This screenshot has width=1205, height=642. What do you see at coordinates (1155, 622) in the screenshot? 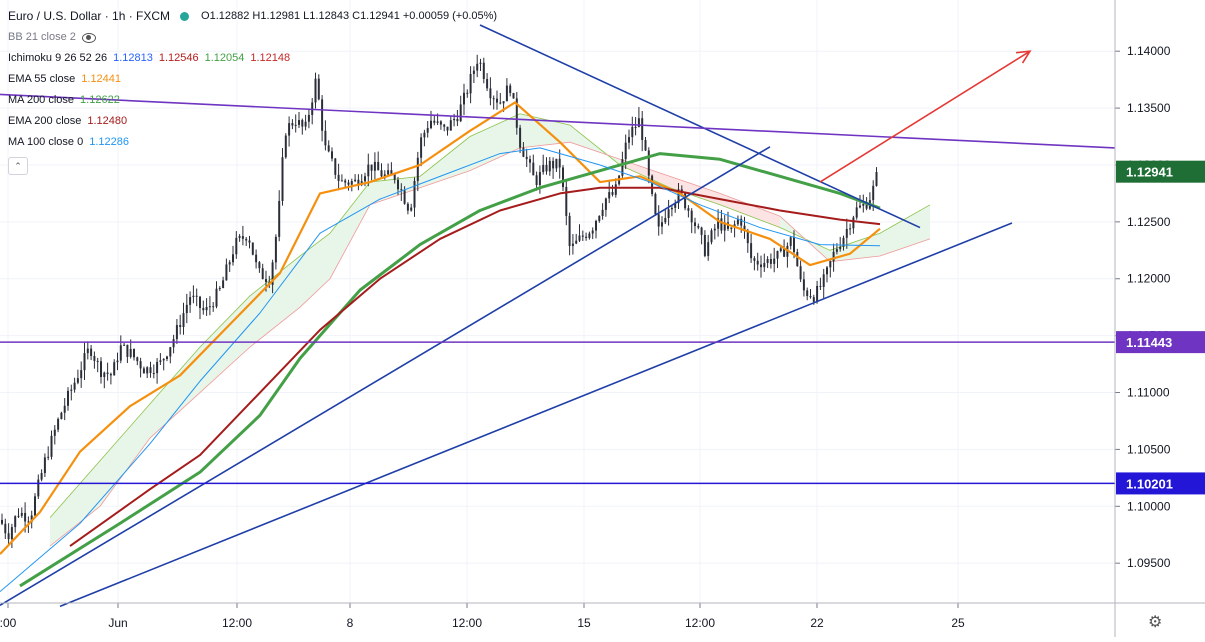
I see `settings-gear-icon: ⚙` at bounding box center [1155, 622].